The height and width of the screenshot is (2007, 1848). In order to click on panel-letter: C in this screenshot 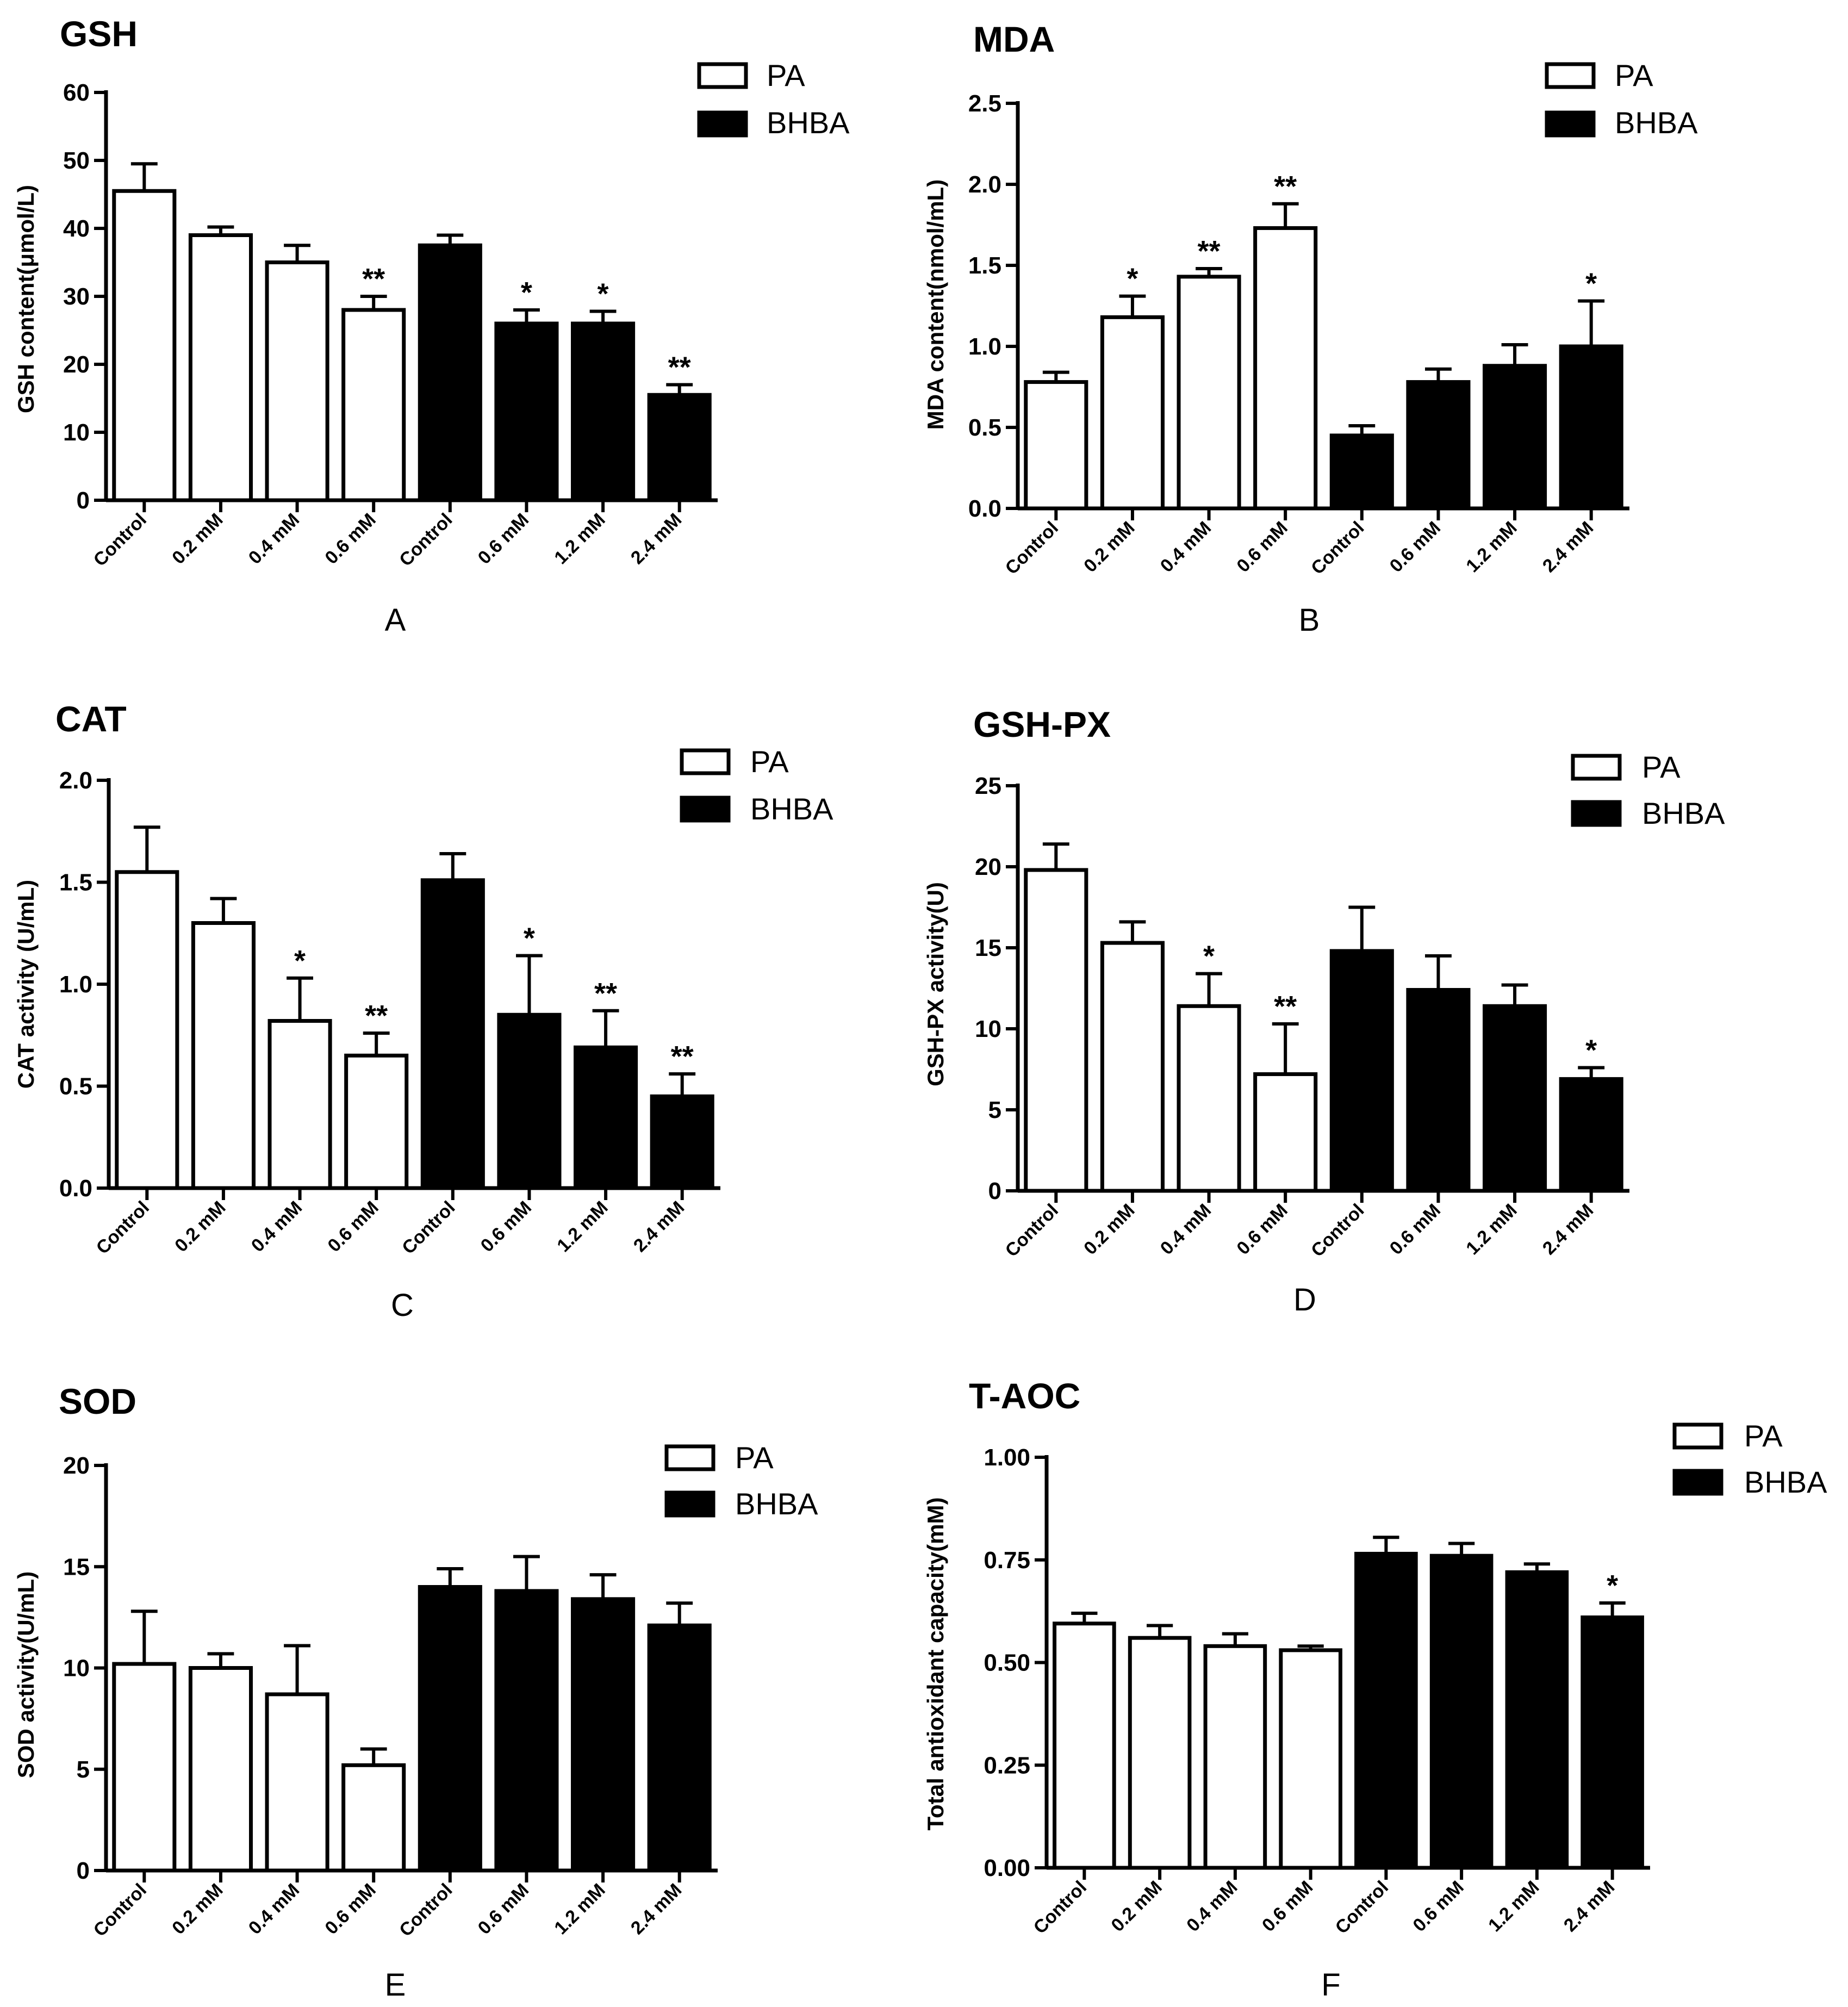, I will do `click(402, 1306)`.